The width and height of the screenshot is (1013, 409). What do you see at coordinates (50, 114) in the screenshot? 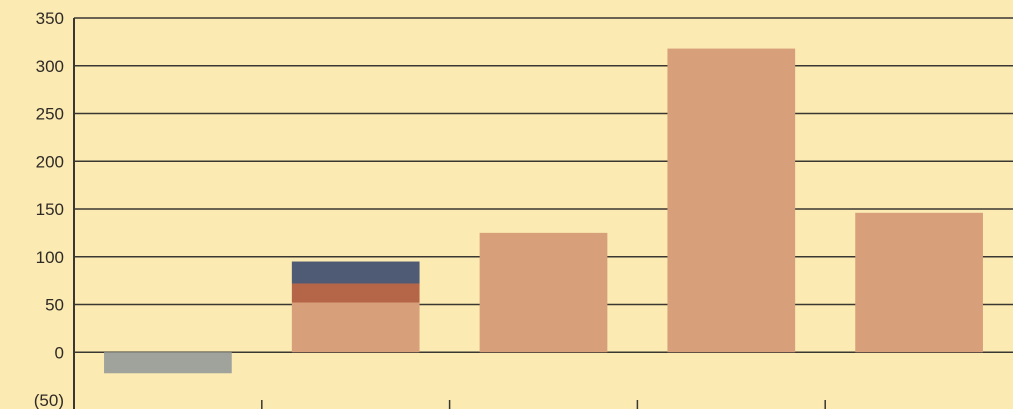
I see `y-tick-label: 250` at bounding box center [50, 114].